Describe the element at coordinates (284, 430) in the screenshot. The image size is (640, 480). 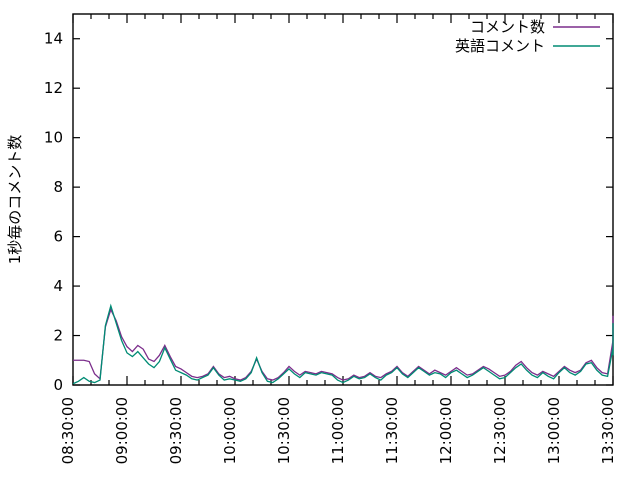
I see `x-tick-label: 10:30:00` at that location.